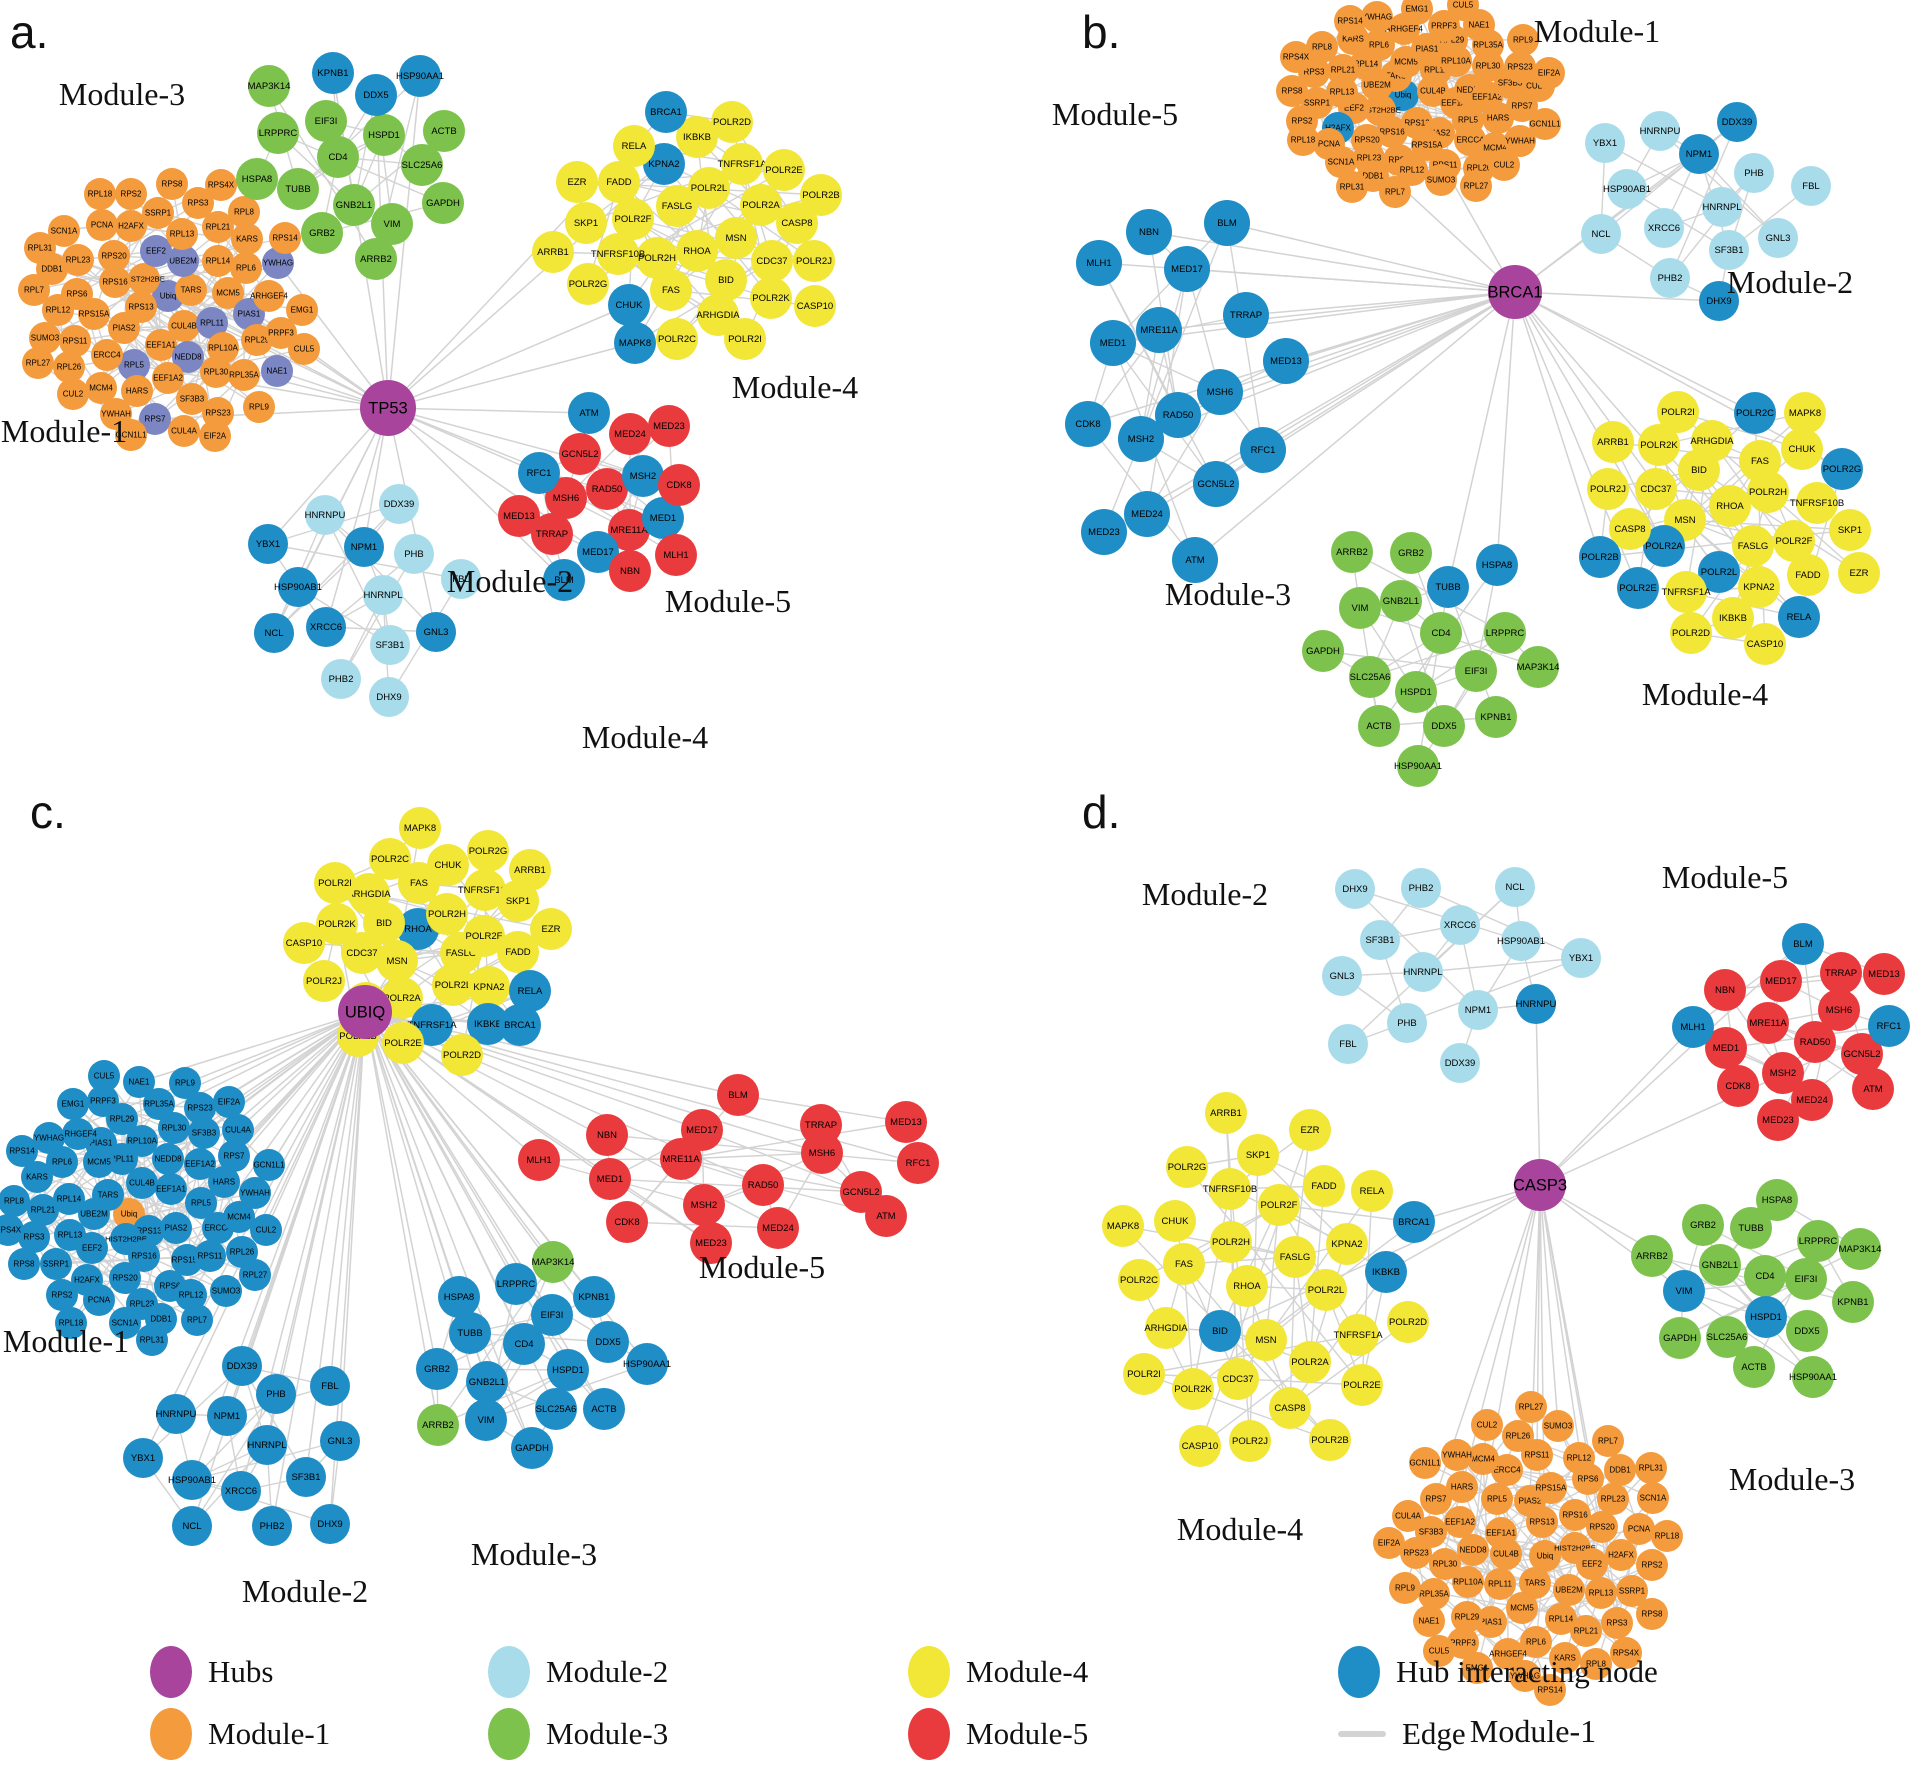 The height and width of the screenshot is (1775, 1923). What do you see at coordinates (1720, 1265) in the screenshot?
I see `svg-text: GNB2L1` at bounding box center [1720, 1265].